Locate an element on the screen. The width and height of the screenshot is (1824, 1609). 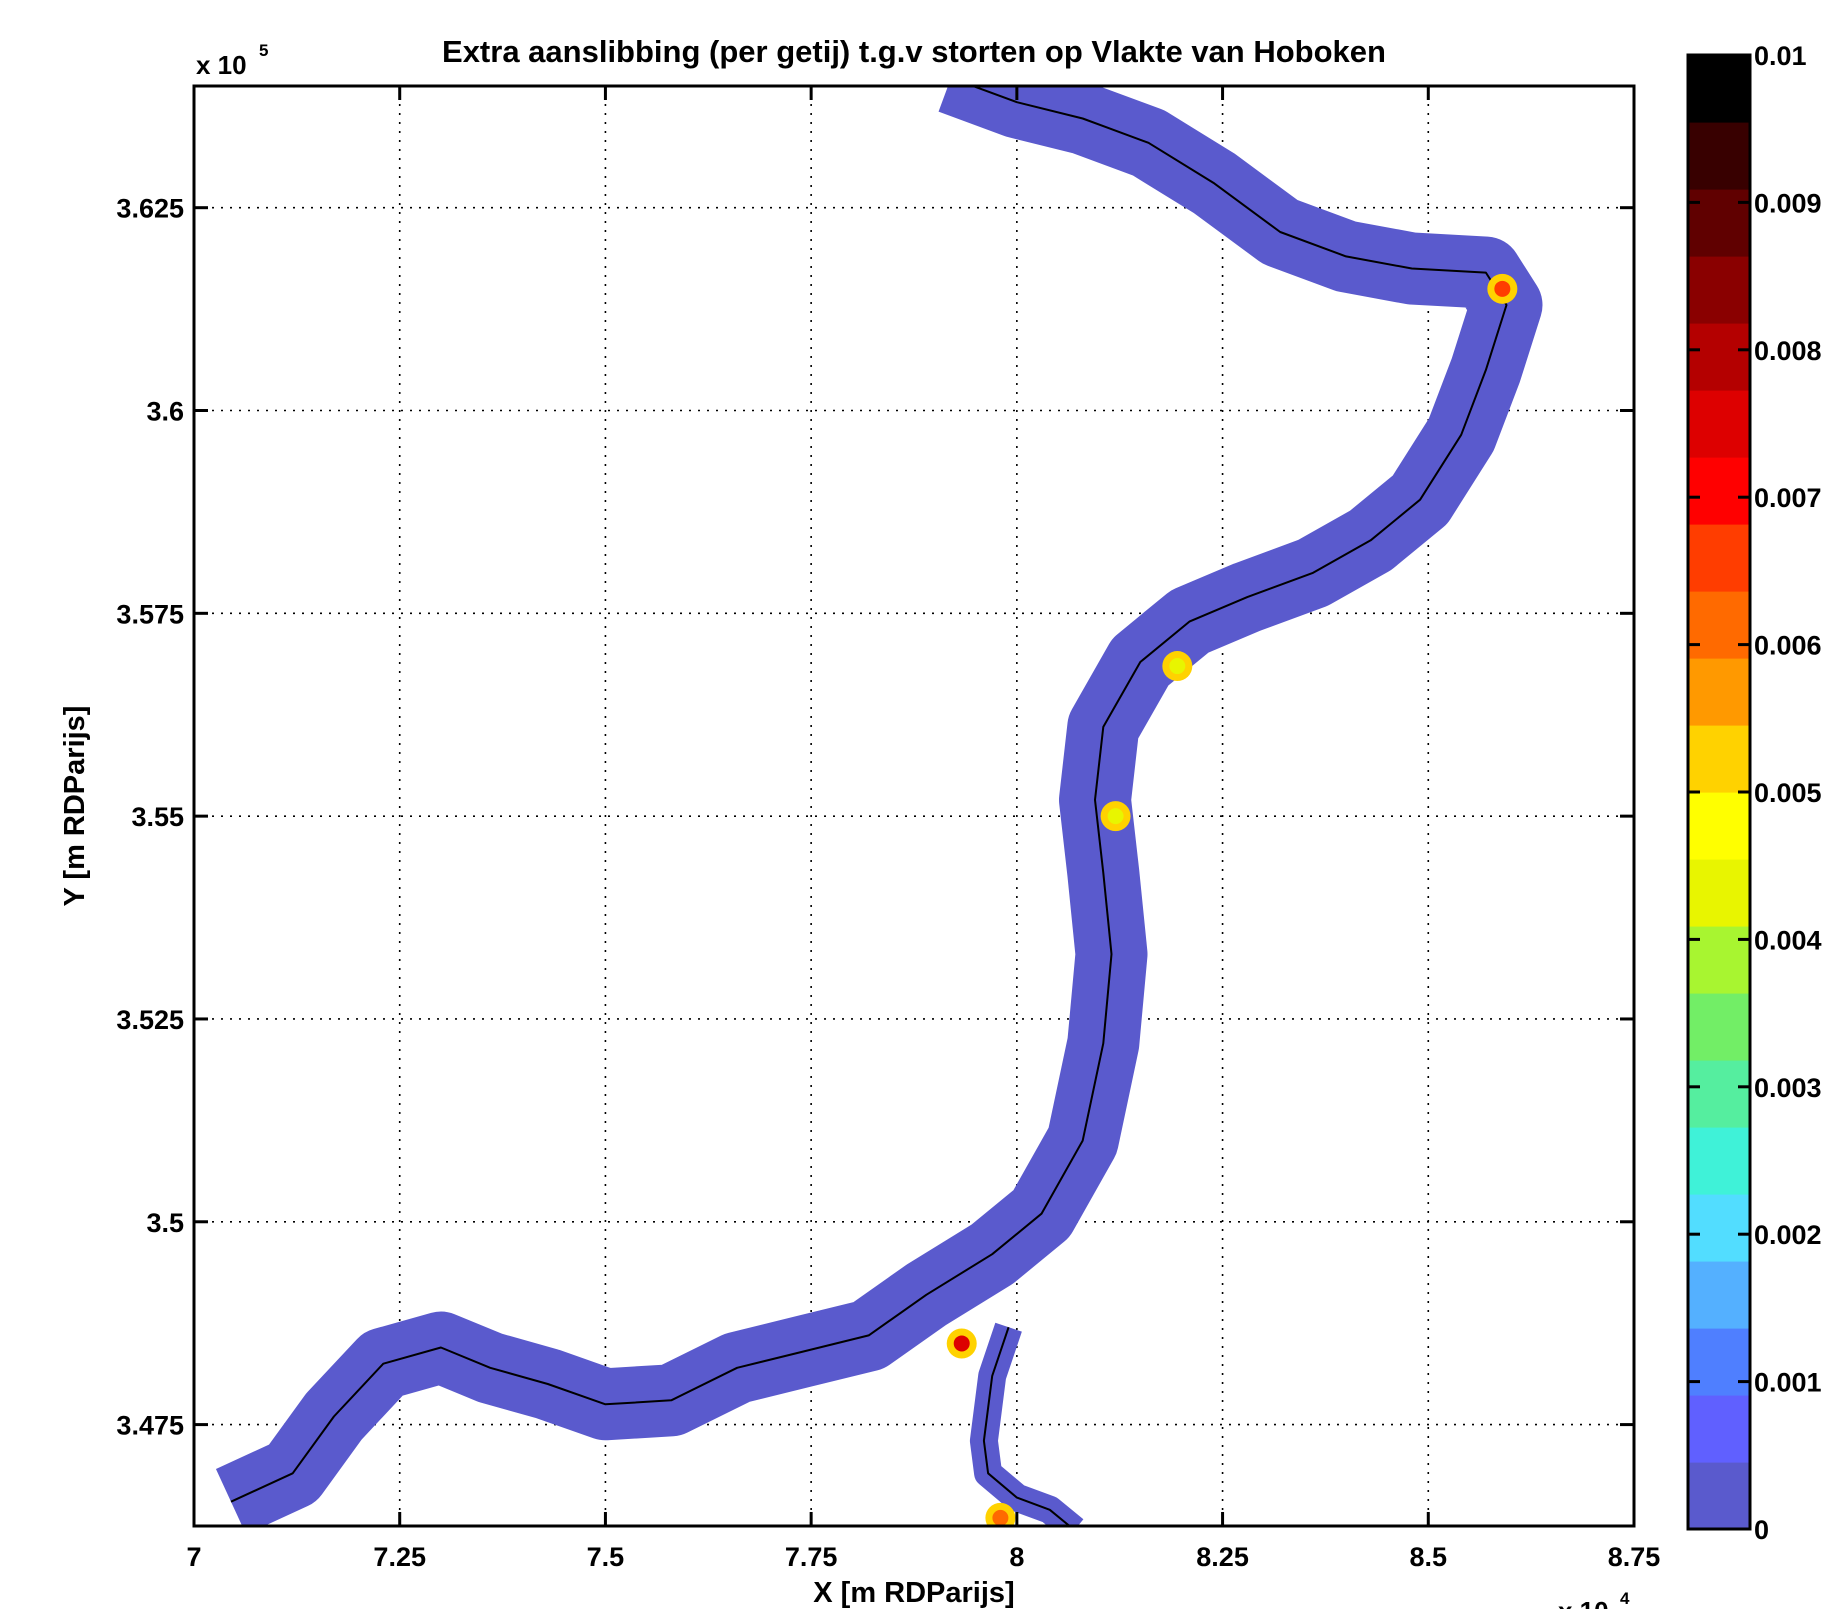
colorbar-tick-label: 0.008 is located at coordinates (1788, 351).